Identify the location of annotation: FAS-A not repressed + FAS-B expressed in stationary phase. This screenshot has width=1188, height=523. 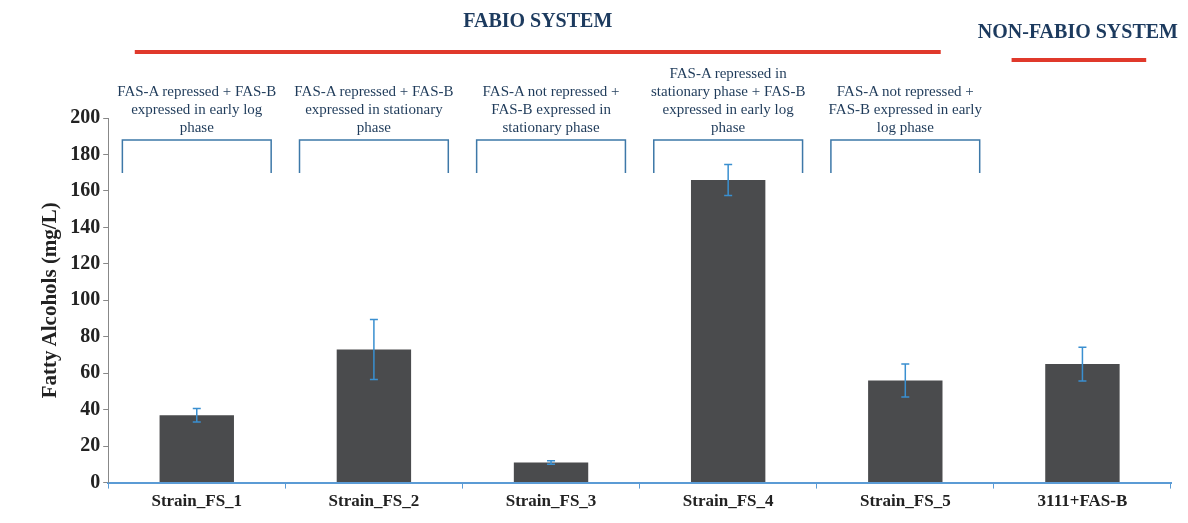
(551, 109).